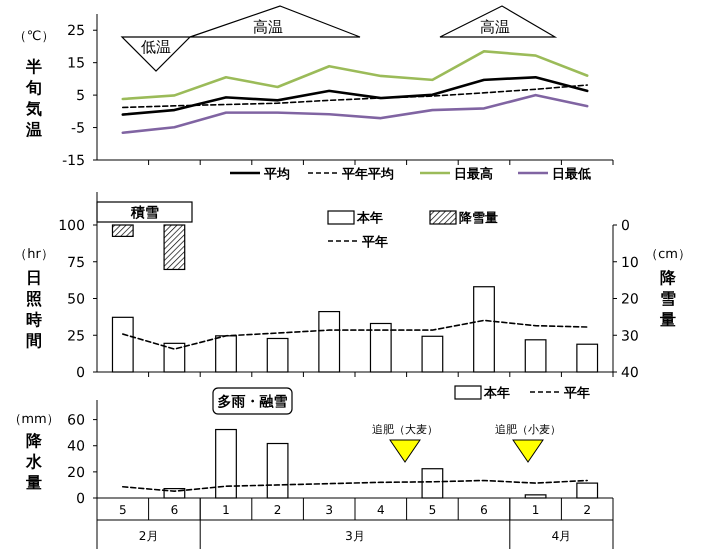 The height and width of the screenshot is (549, 702). Describe the element at coordinates (367, 174) in the screenshot. I see `legend-label: 平年平均` at that location.